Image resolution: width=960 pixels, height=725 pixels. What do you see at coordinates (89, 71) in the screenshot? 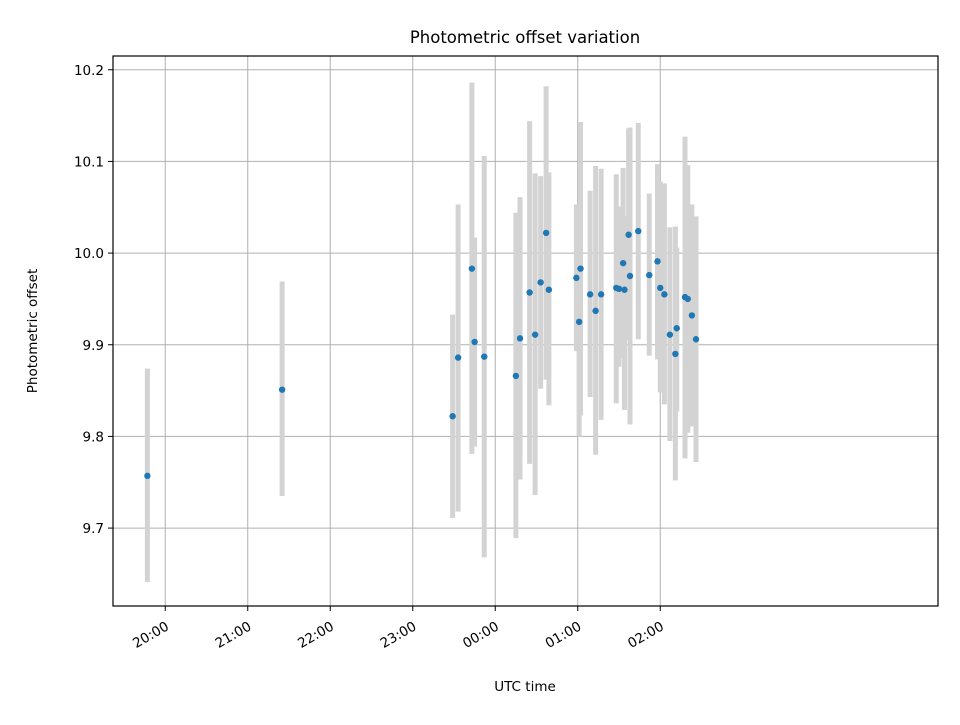
I see `y-tick-label: 10.2` at bounding box center [89, 71].